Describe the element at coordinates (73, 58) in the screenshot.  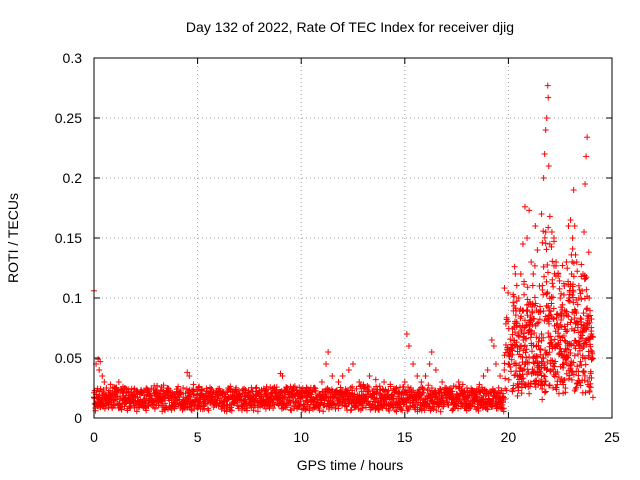
I see `y-tick-label: 0.3` at that location.